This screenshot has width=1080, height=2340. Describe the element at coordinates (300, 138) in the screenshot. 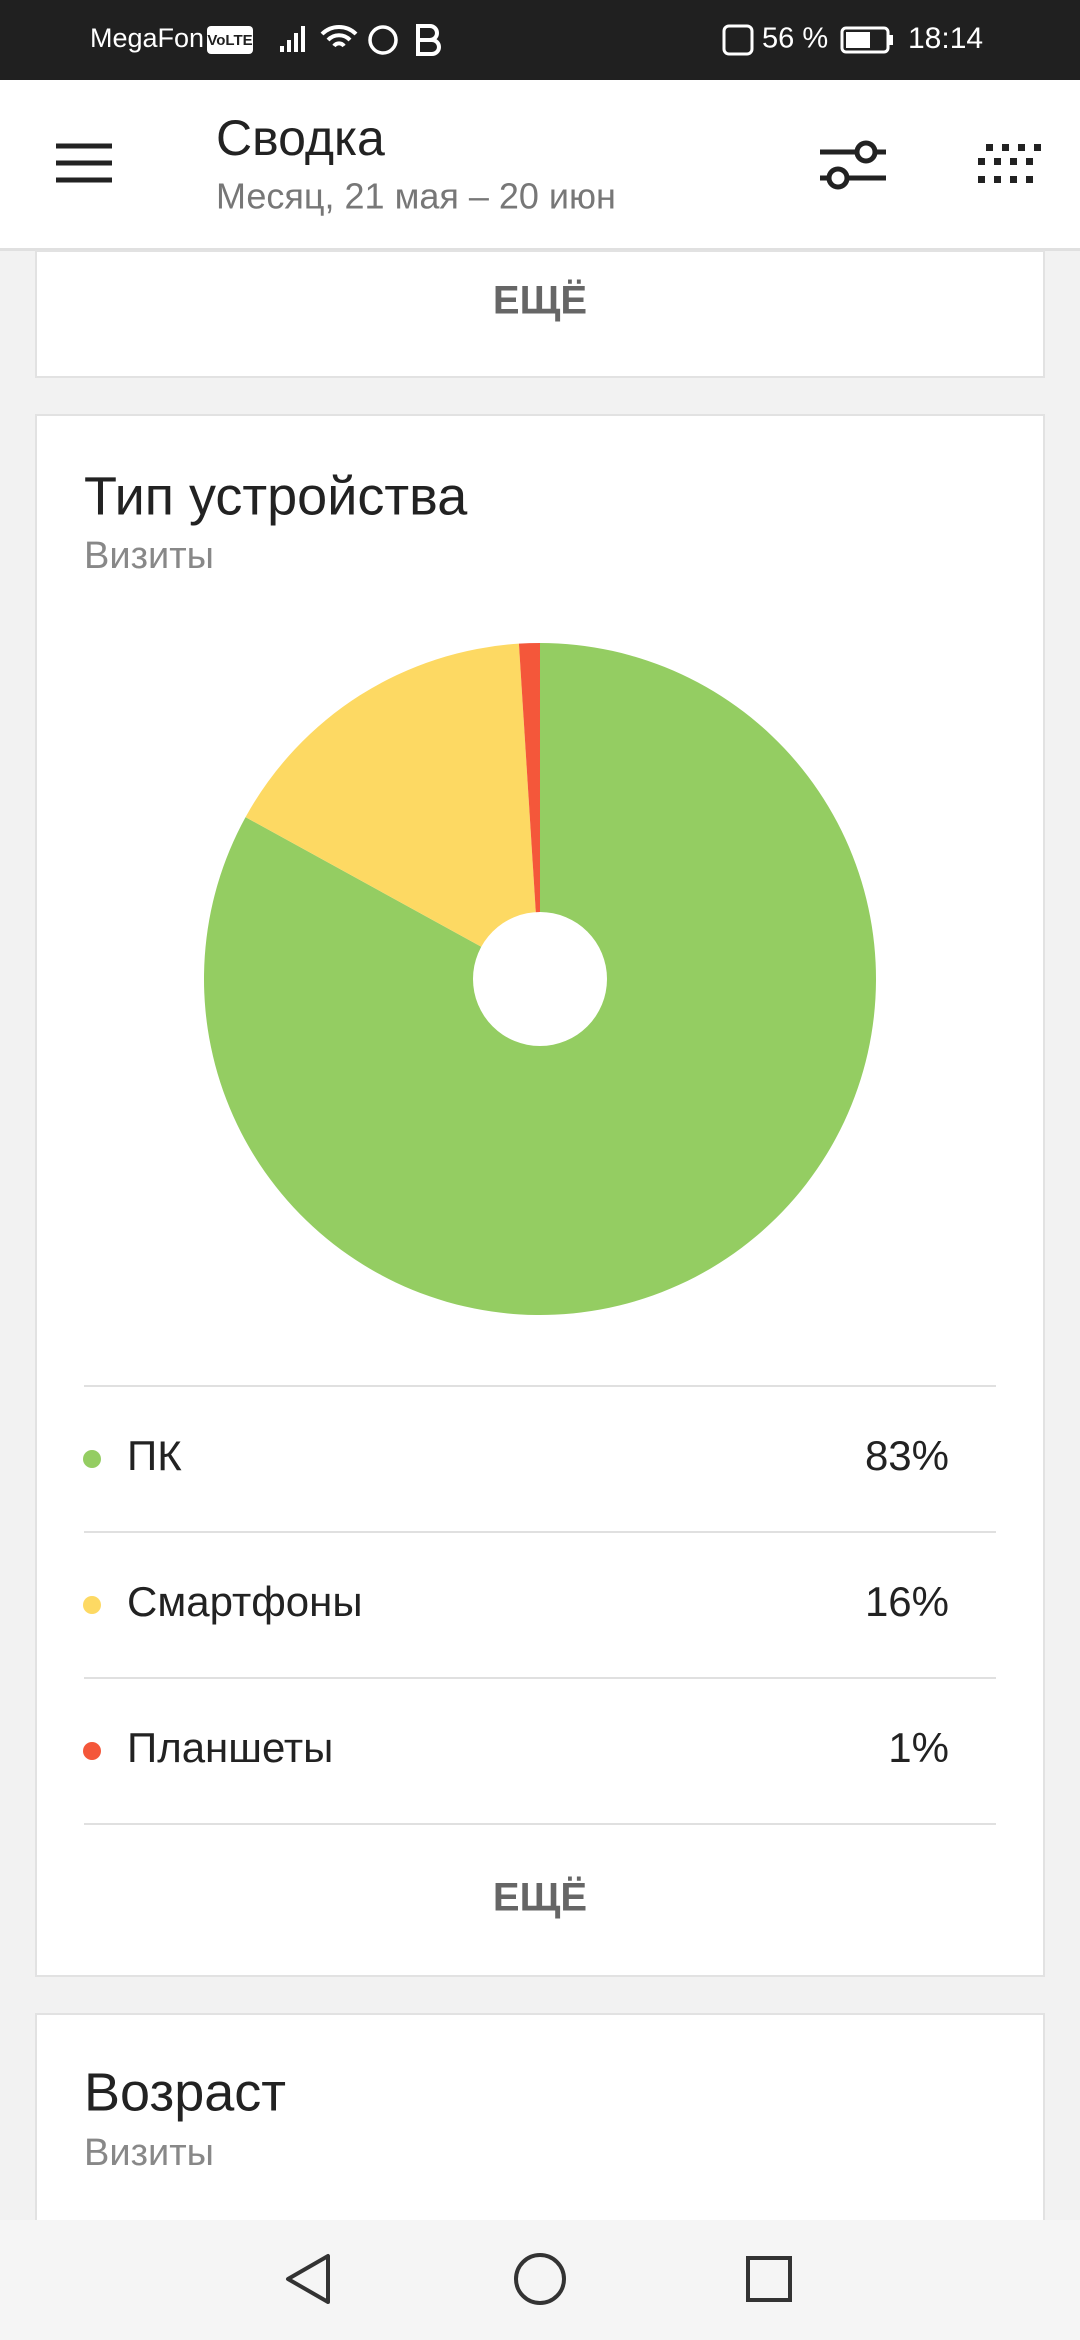

I see `header-title: Сводка` at that location.